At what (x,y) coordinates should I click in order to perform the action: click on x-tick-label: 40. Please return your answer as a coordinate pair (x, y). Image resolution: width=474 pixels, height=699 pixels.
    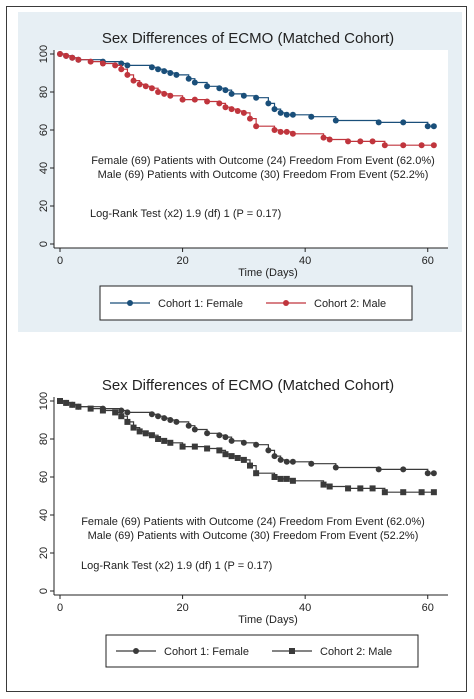
    Looking at the image, I should click on (305, 261).